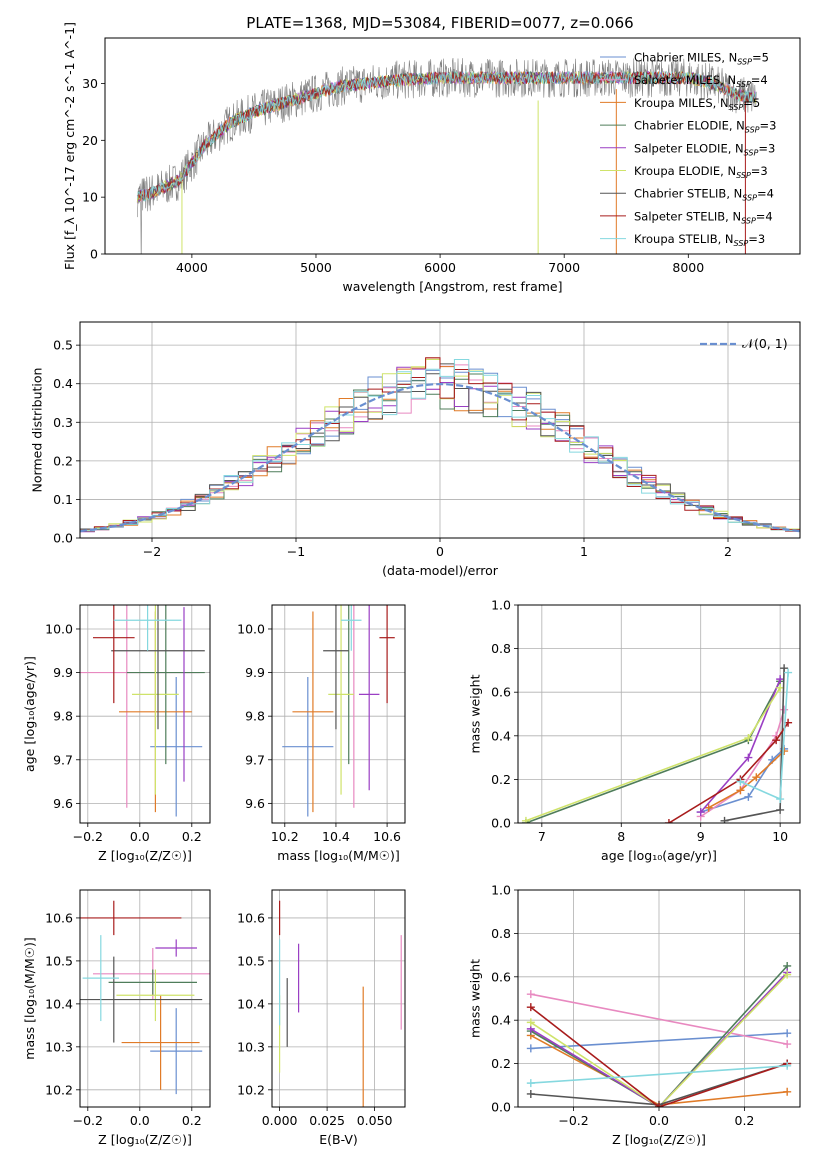 Image resolution: width=819 pixels, height=1170 pixels. Describe the element at coordinates (280, 1120) in the screenshot. I see `mass_vs_EBV-x-tick-label: 0.000` at that location.